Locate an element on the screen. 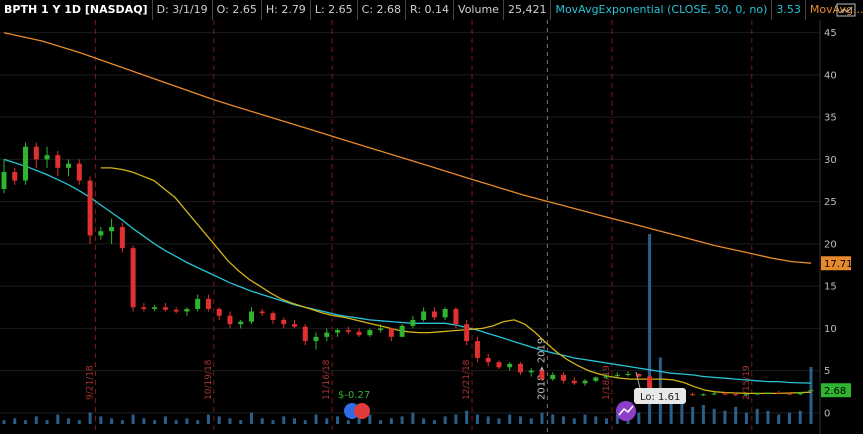 Image resolution: width=863 pixels, height=434 pixels. year-marker-label: 2018 ▸ 2019 is located at coordinates (541, 369).